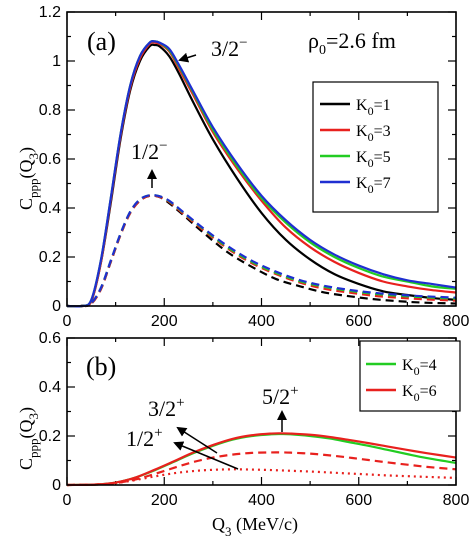  What do you see at coordinates (56, 61) in the screenshot?
I see `y-tick-label: 1` at bounding box center [56, 61].